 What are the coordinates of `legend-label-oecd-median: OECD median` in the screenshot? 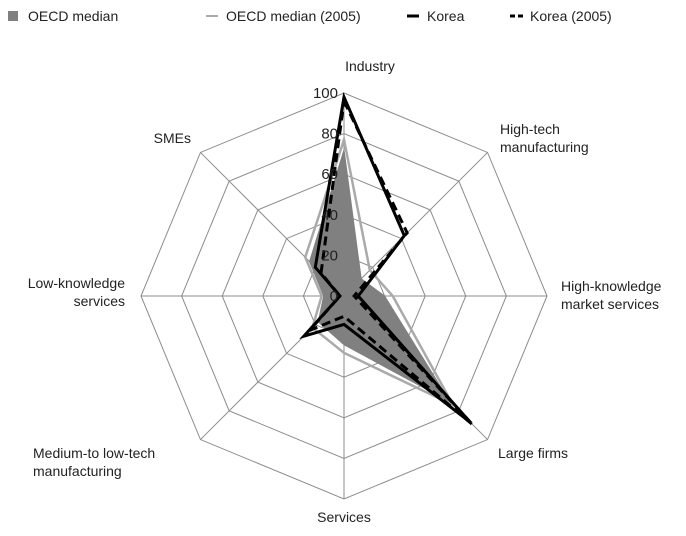 It's located at (73, 16).